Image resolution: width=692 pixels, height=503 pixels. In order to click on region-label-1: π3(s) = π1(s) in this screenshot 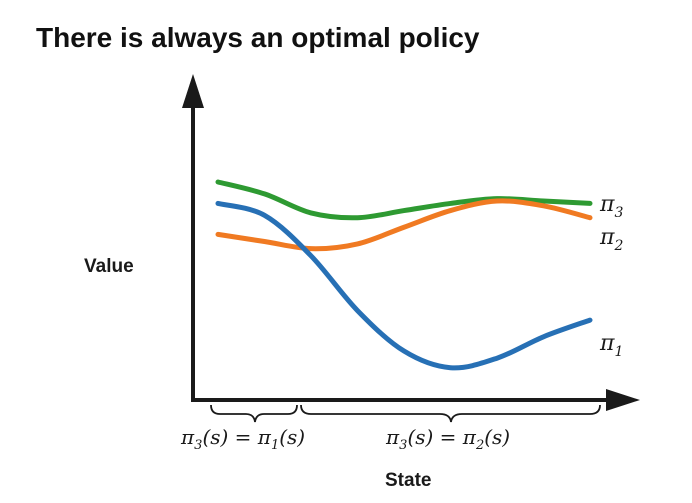, I will do `click(242, 439)`.